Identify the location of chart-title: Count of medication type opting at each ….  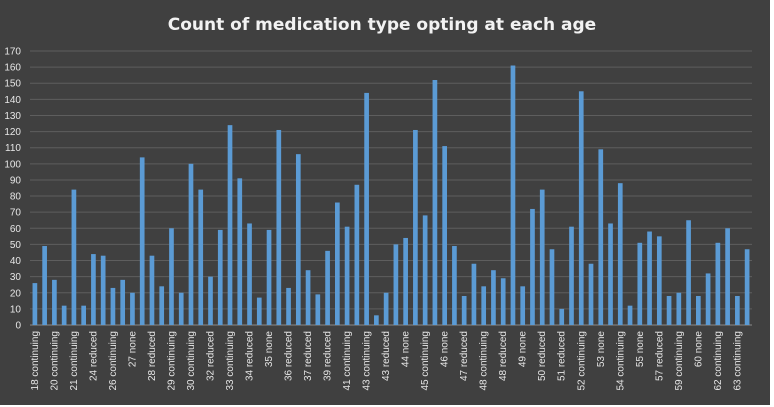
(382, 25).